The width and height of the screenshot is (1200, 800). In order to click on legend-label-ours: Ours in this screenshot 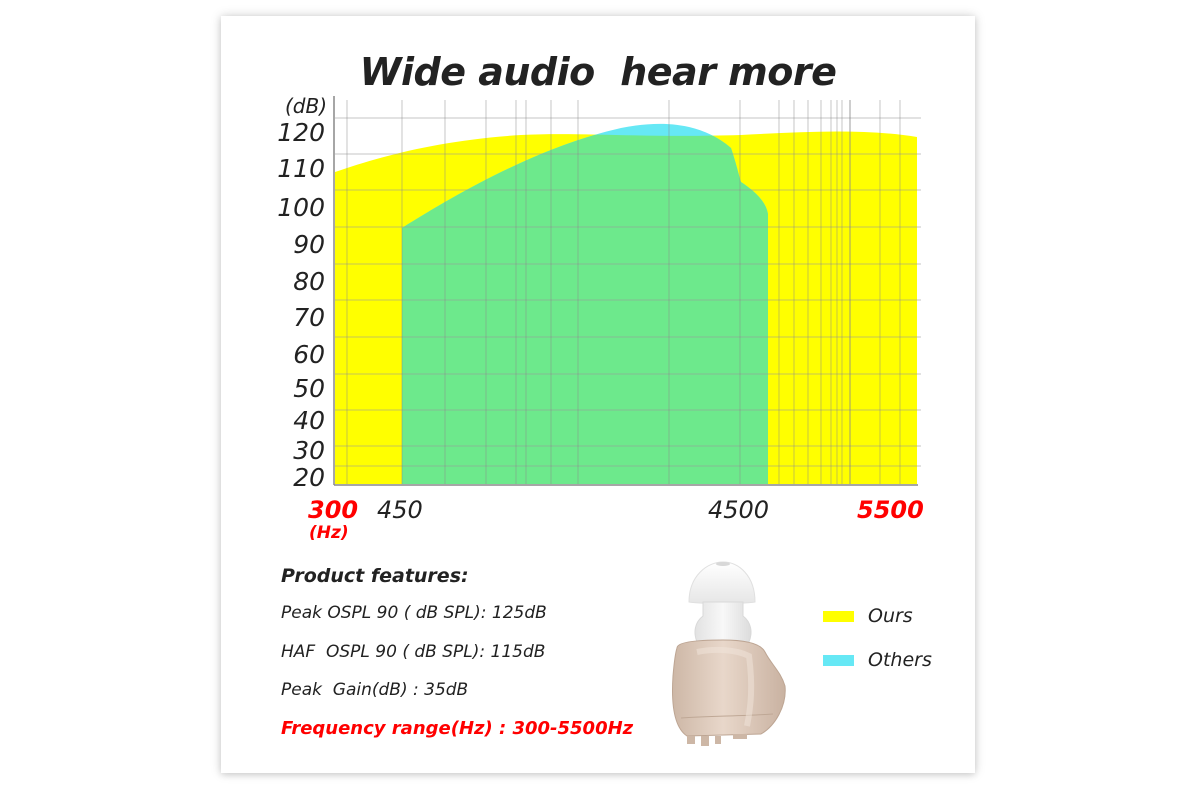, I will do `click(890, 616)`.